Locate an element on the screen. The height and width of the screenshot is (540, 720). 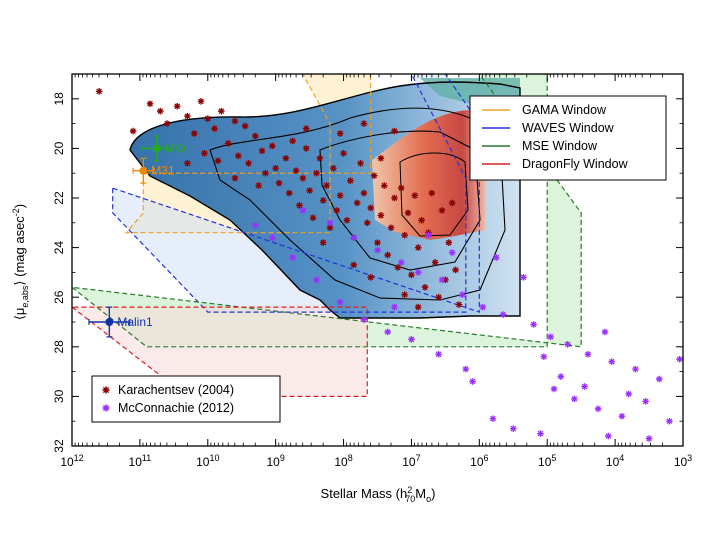
mse-window-legend-label: MSE Window is located at coordinates (560, 146).